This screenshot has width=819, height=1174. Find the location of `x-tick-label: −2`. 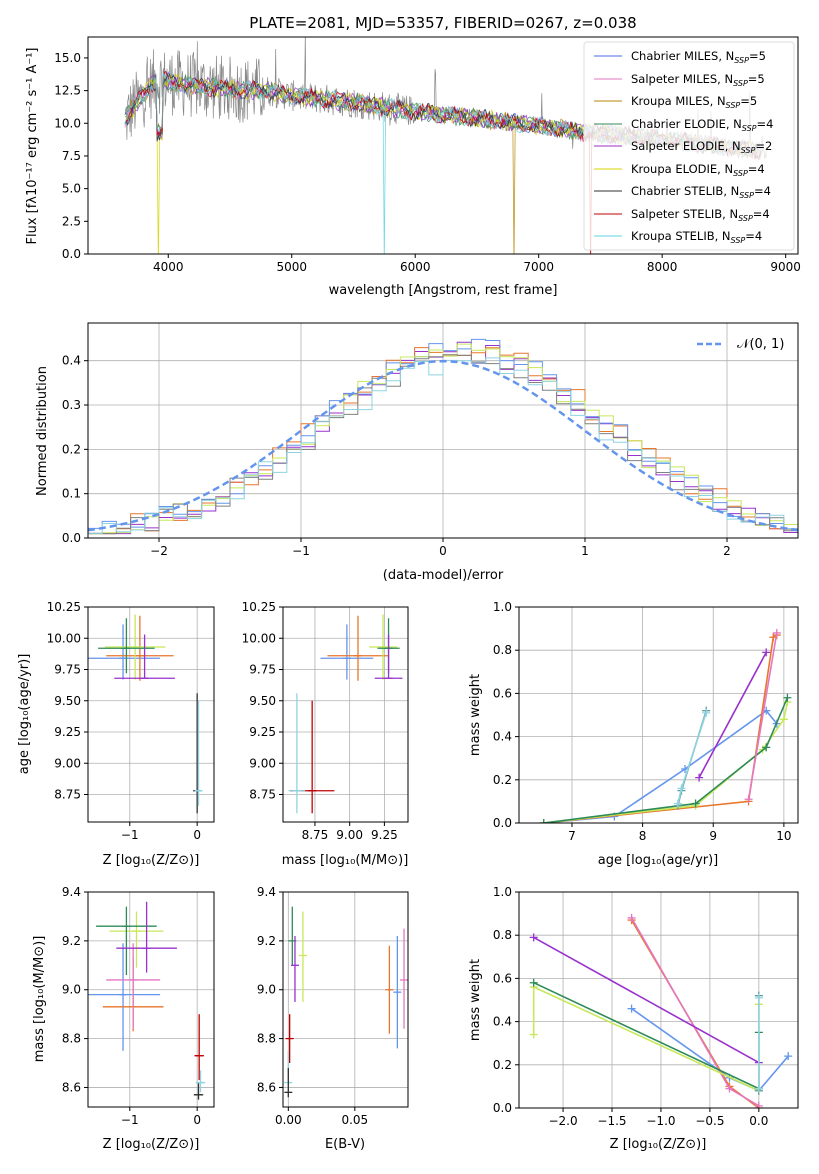

x-tick-label: −2 is located at coordinates (159, 551).